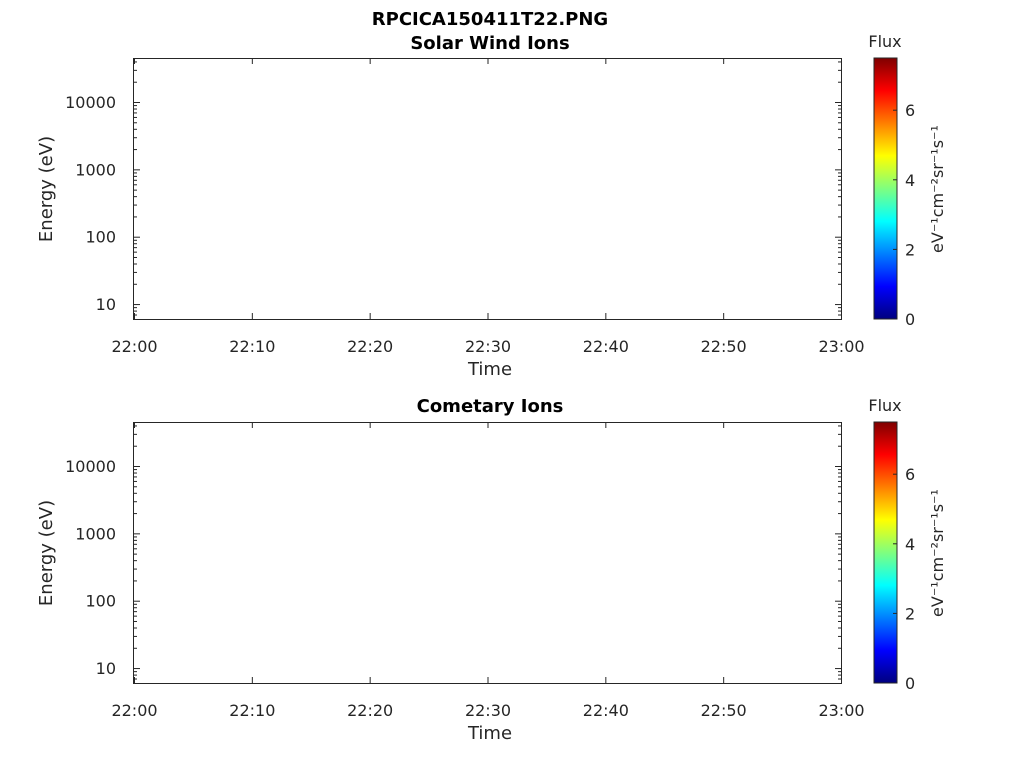  What do you see at coordinates (489, 43) in the screenshot?
I see `panel-title: Solar Wind Ions` at bounding box center [489, 43].